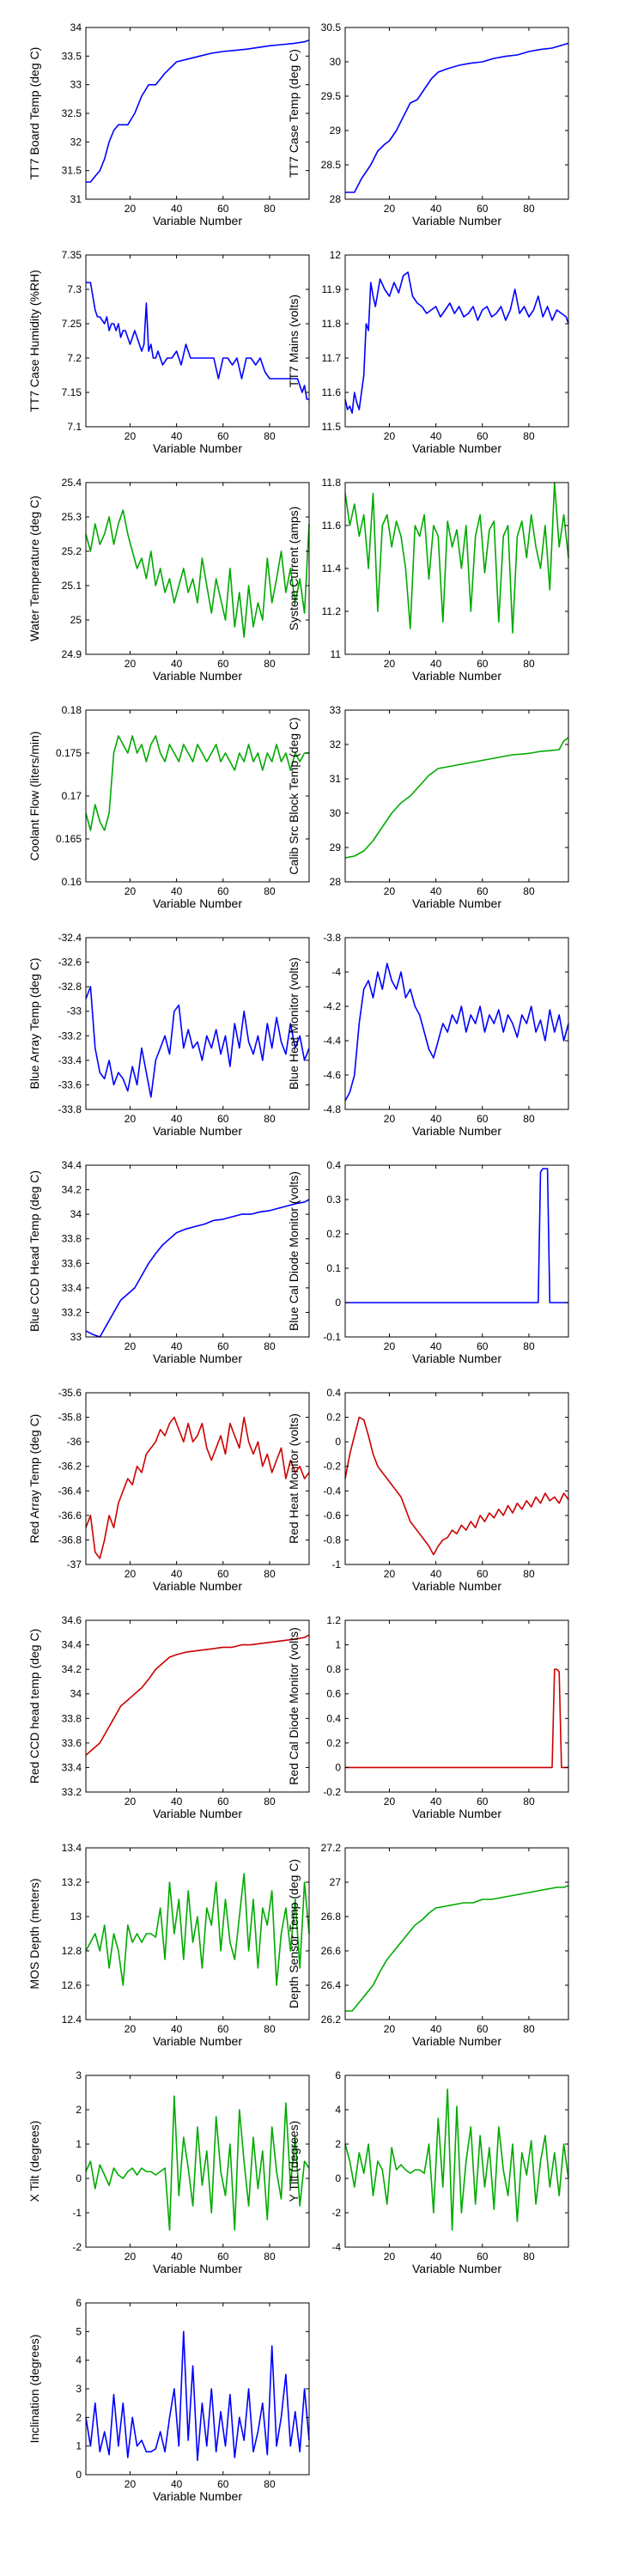  I want to click on y-tick-label: 7.35, so click(72, 255).